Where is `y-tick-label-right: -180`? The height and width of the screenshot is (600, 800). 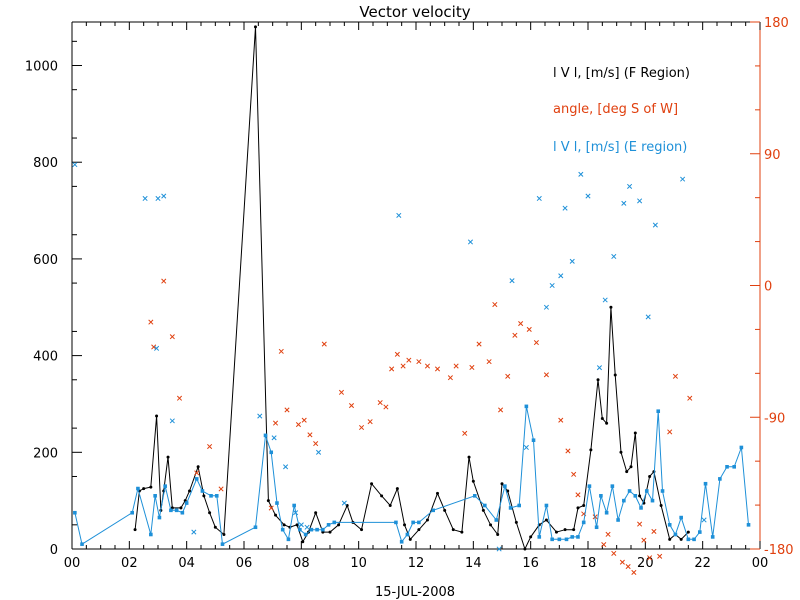 y-tick-label-right: -180 is located at coordinates (779, 550).